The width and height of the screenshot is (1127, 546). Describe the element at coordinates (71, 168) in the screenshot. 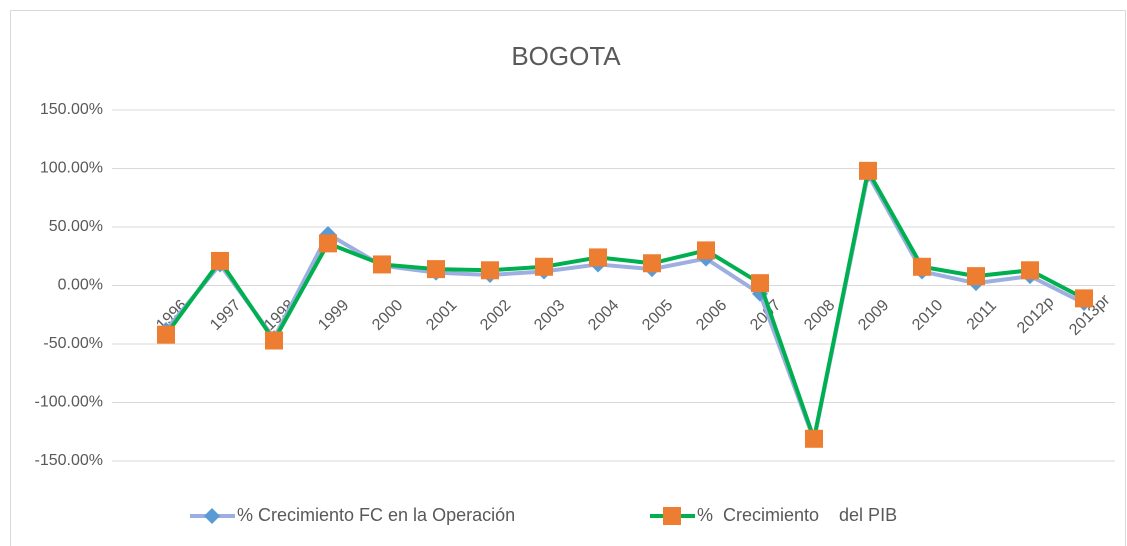

I see `y-tick-label: 100.00%` at that location.